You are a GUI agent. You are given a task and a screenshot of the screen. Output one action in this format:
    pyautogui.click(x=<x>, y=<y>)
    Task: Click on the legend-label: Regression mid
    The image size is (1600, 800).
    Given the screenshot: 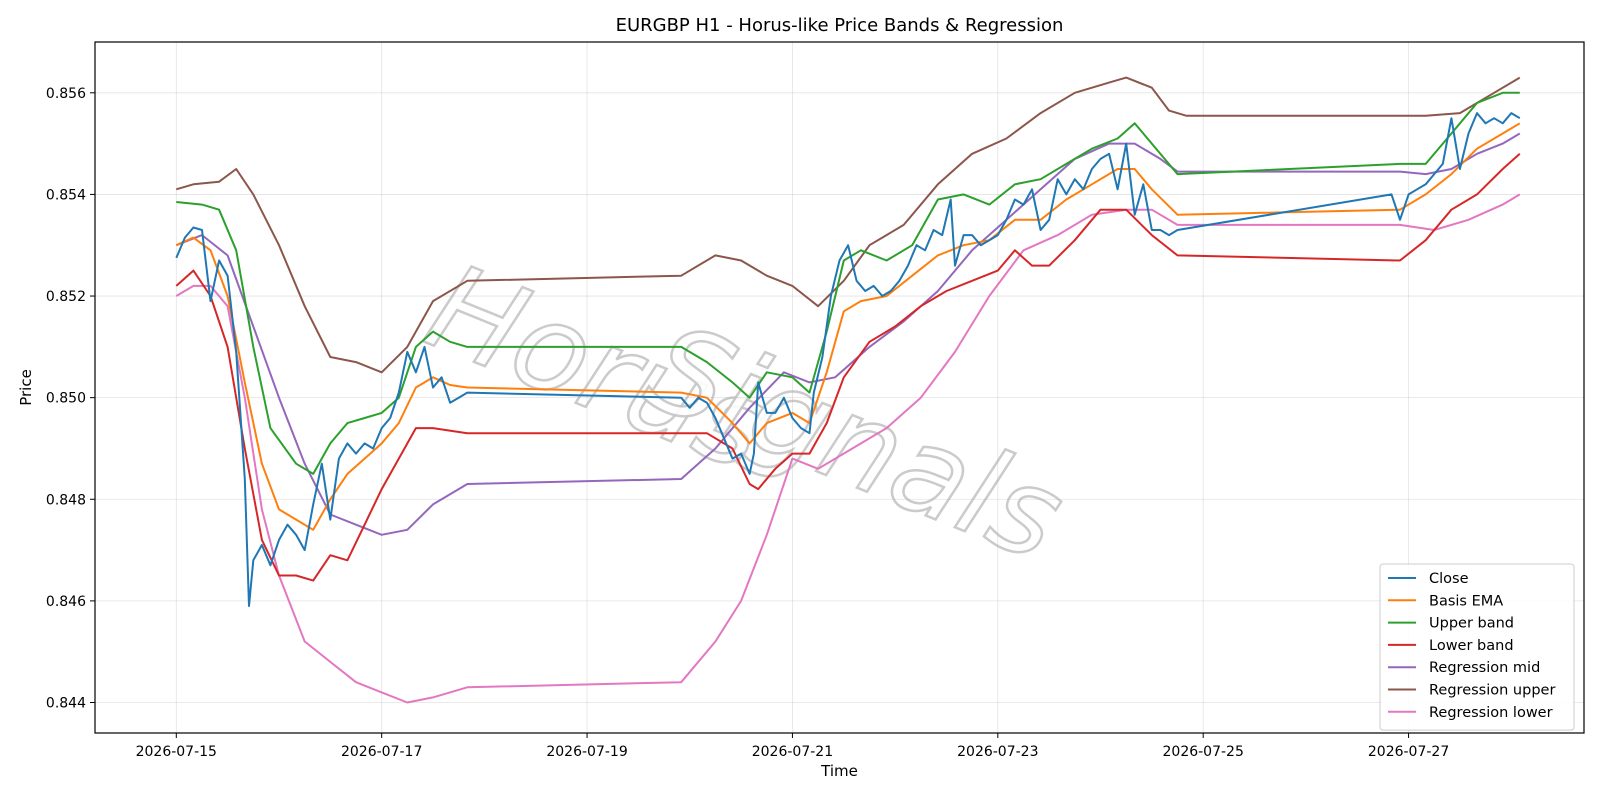 What is the action you would take?
    pyautogui.click(x=1484, y=668)
    